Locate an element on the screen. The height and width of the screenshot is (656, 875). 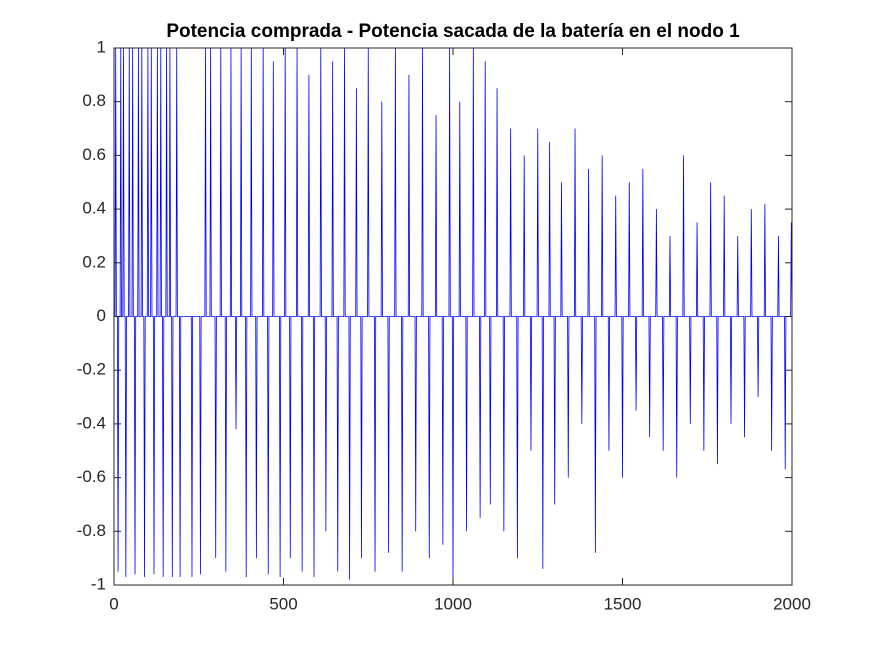
y-tick-label: 0.2 is located at coordinates (94, 261).